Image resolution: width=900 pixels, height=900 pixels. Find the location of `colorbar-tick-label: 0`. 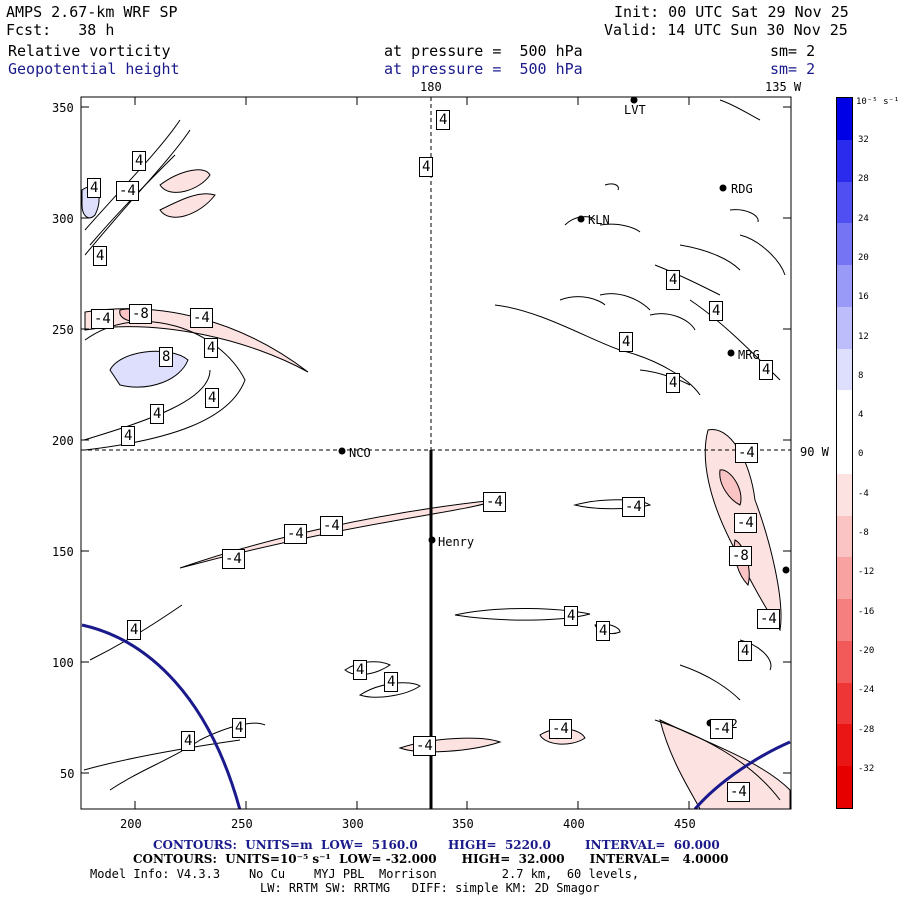

colorbar-tick-label: 0 is located at coordinates (861, 454).